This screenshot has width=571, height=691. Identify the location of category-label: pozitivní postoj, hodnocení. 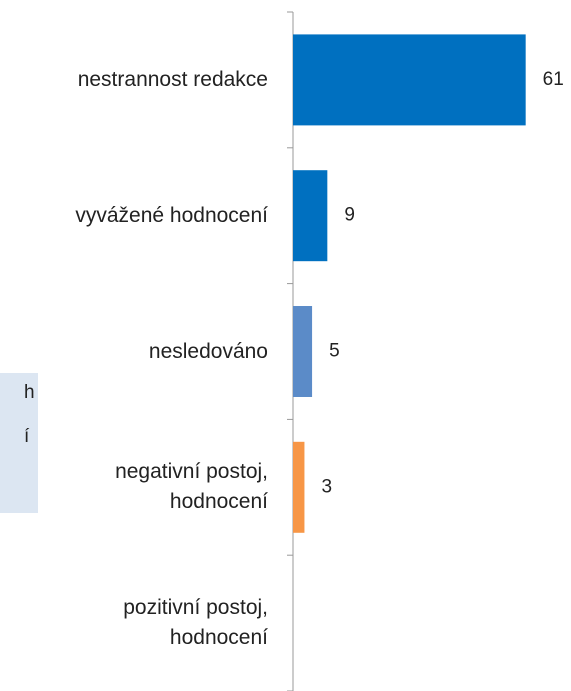
(195, 623).